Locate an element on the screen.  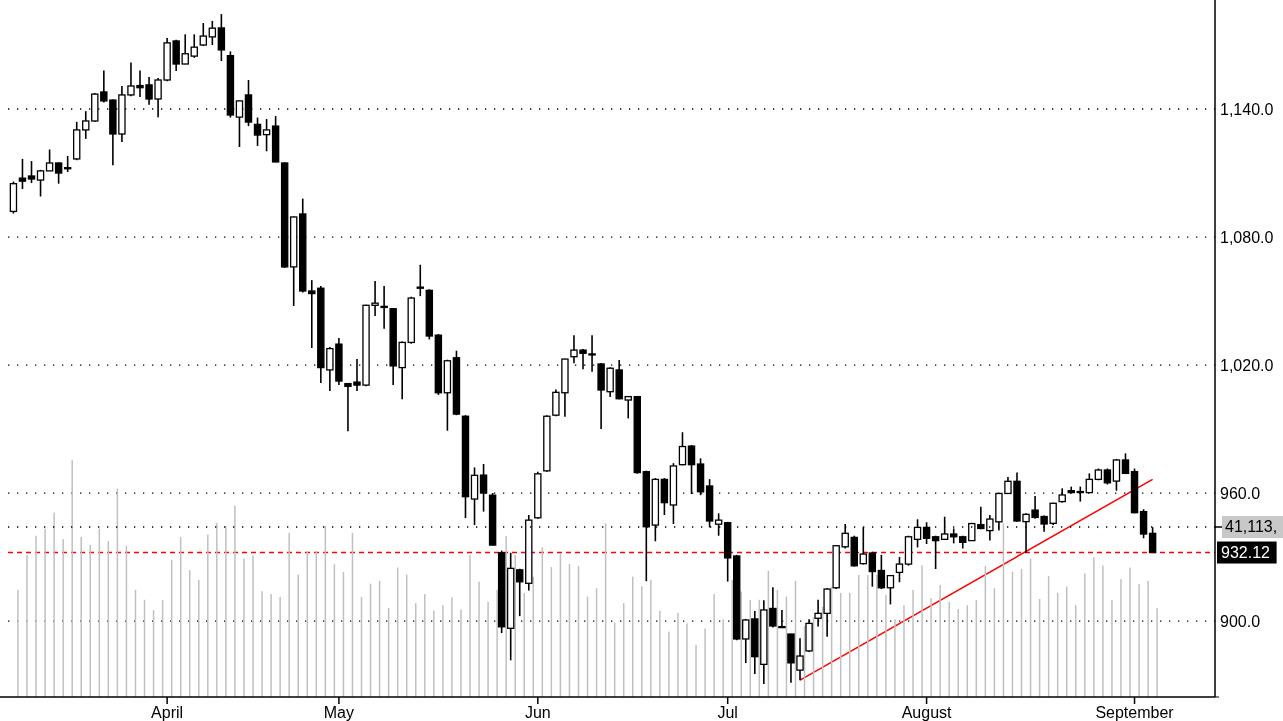
y-tick-label: 960.0 is located at coordinates (1240, 493).